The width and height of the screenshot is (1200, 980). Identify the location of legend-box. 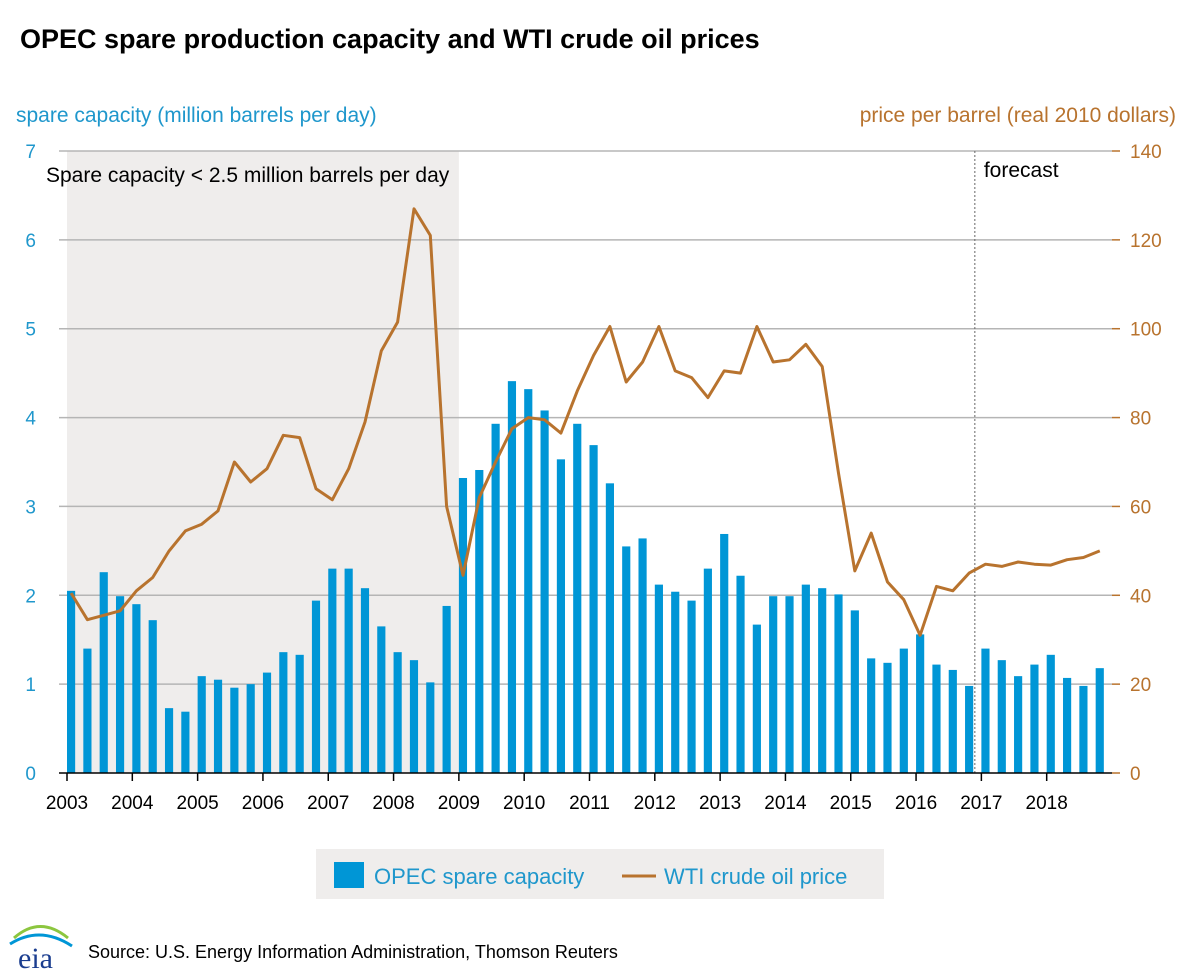
(600, 874).